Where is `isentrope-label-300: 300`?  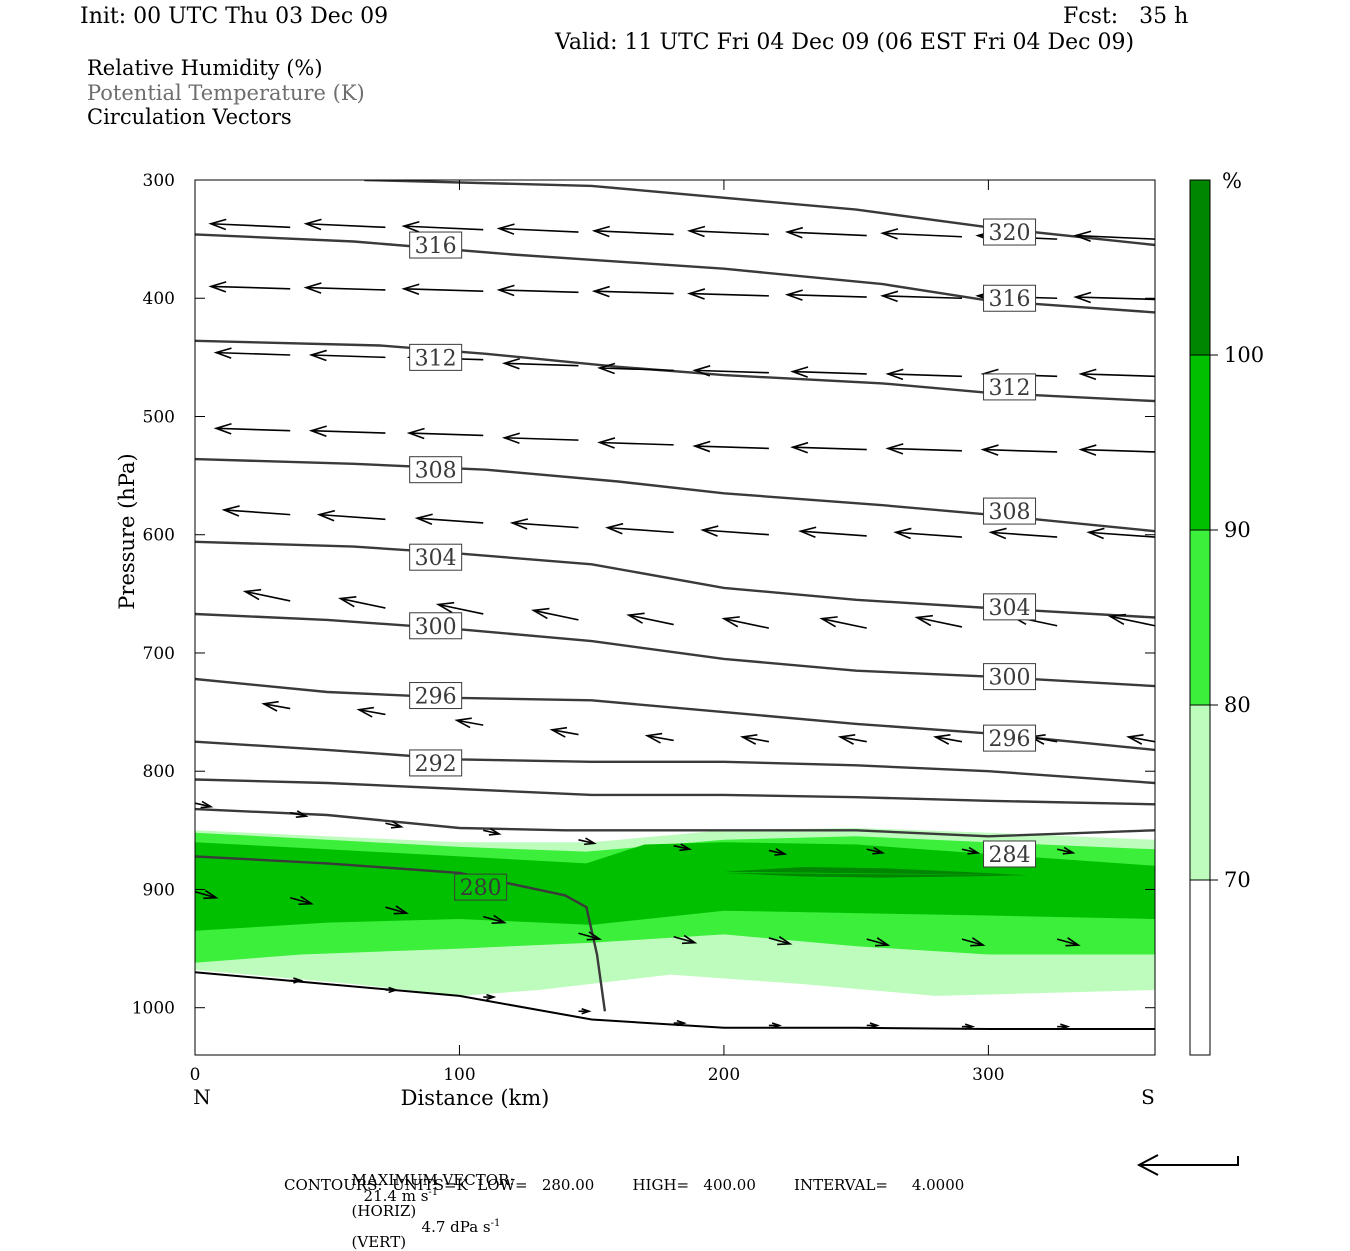 isentrope-label-300: 300 is located at coordinates (1010, 677).